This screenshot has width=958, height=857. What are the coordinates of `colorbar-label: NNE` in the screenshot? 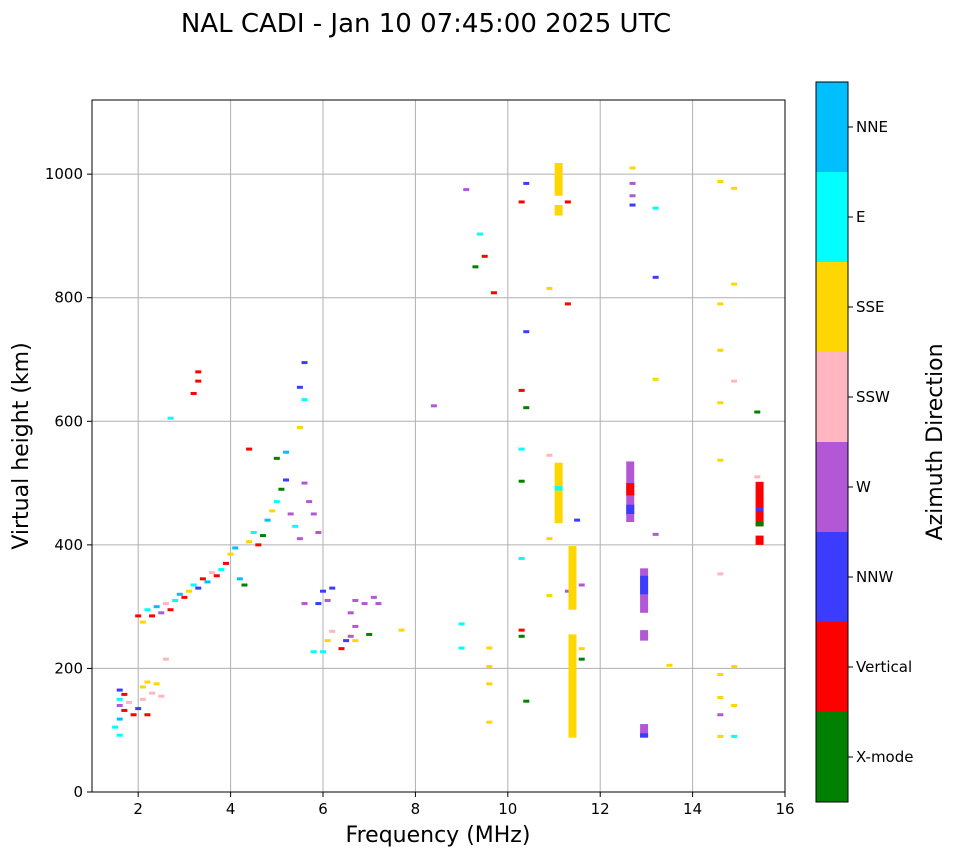 It's located at (872, 127).